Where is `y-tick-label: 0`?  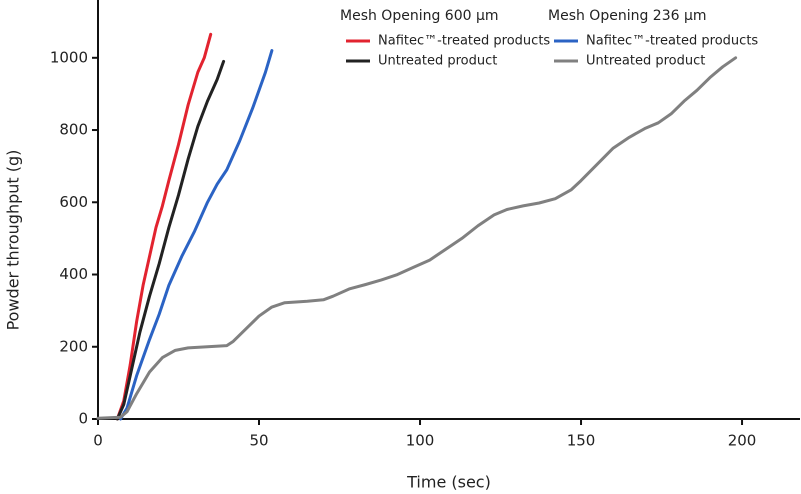
y-tick-label: 0 is located at coordinates (83, 419).